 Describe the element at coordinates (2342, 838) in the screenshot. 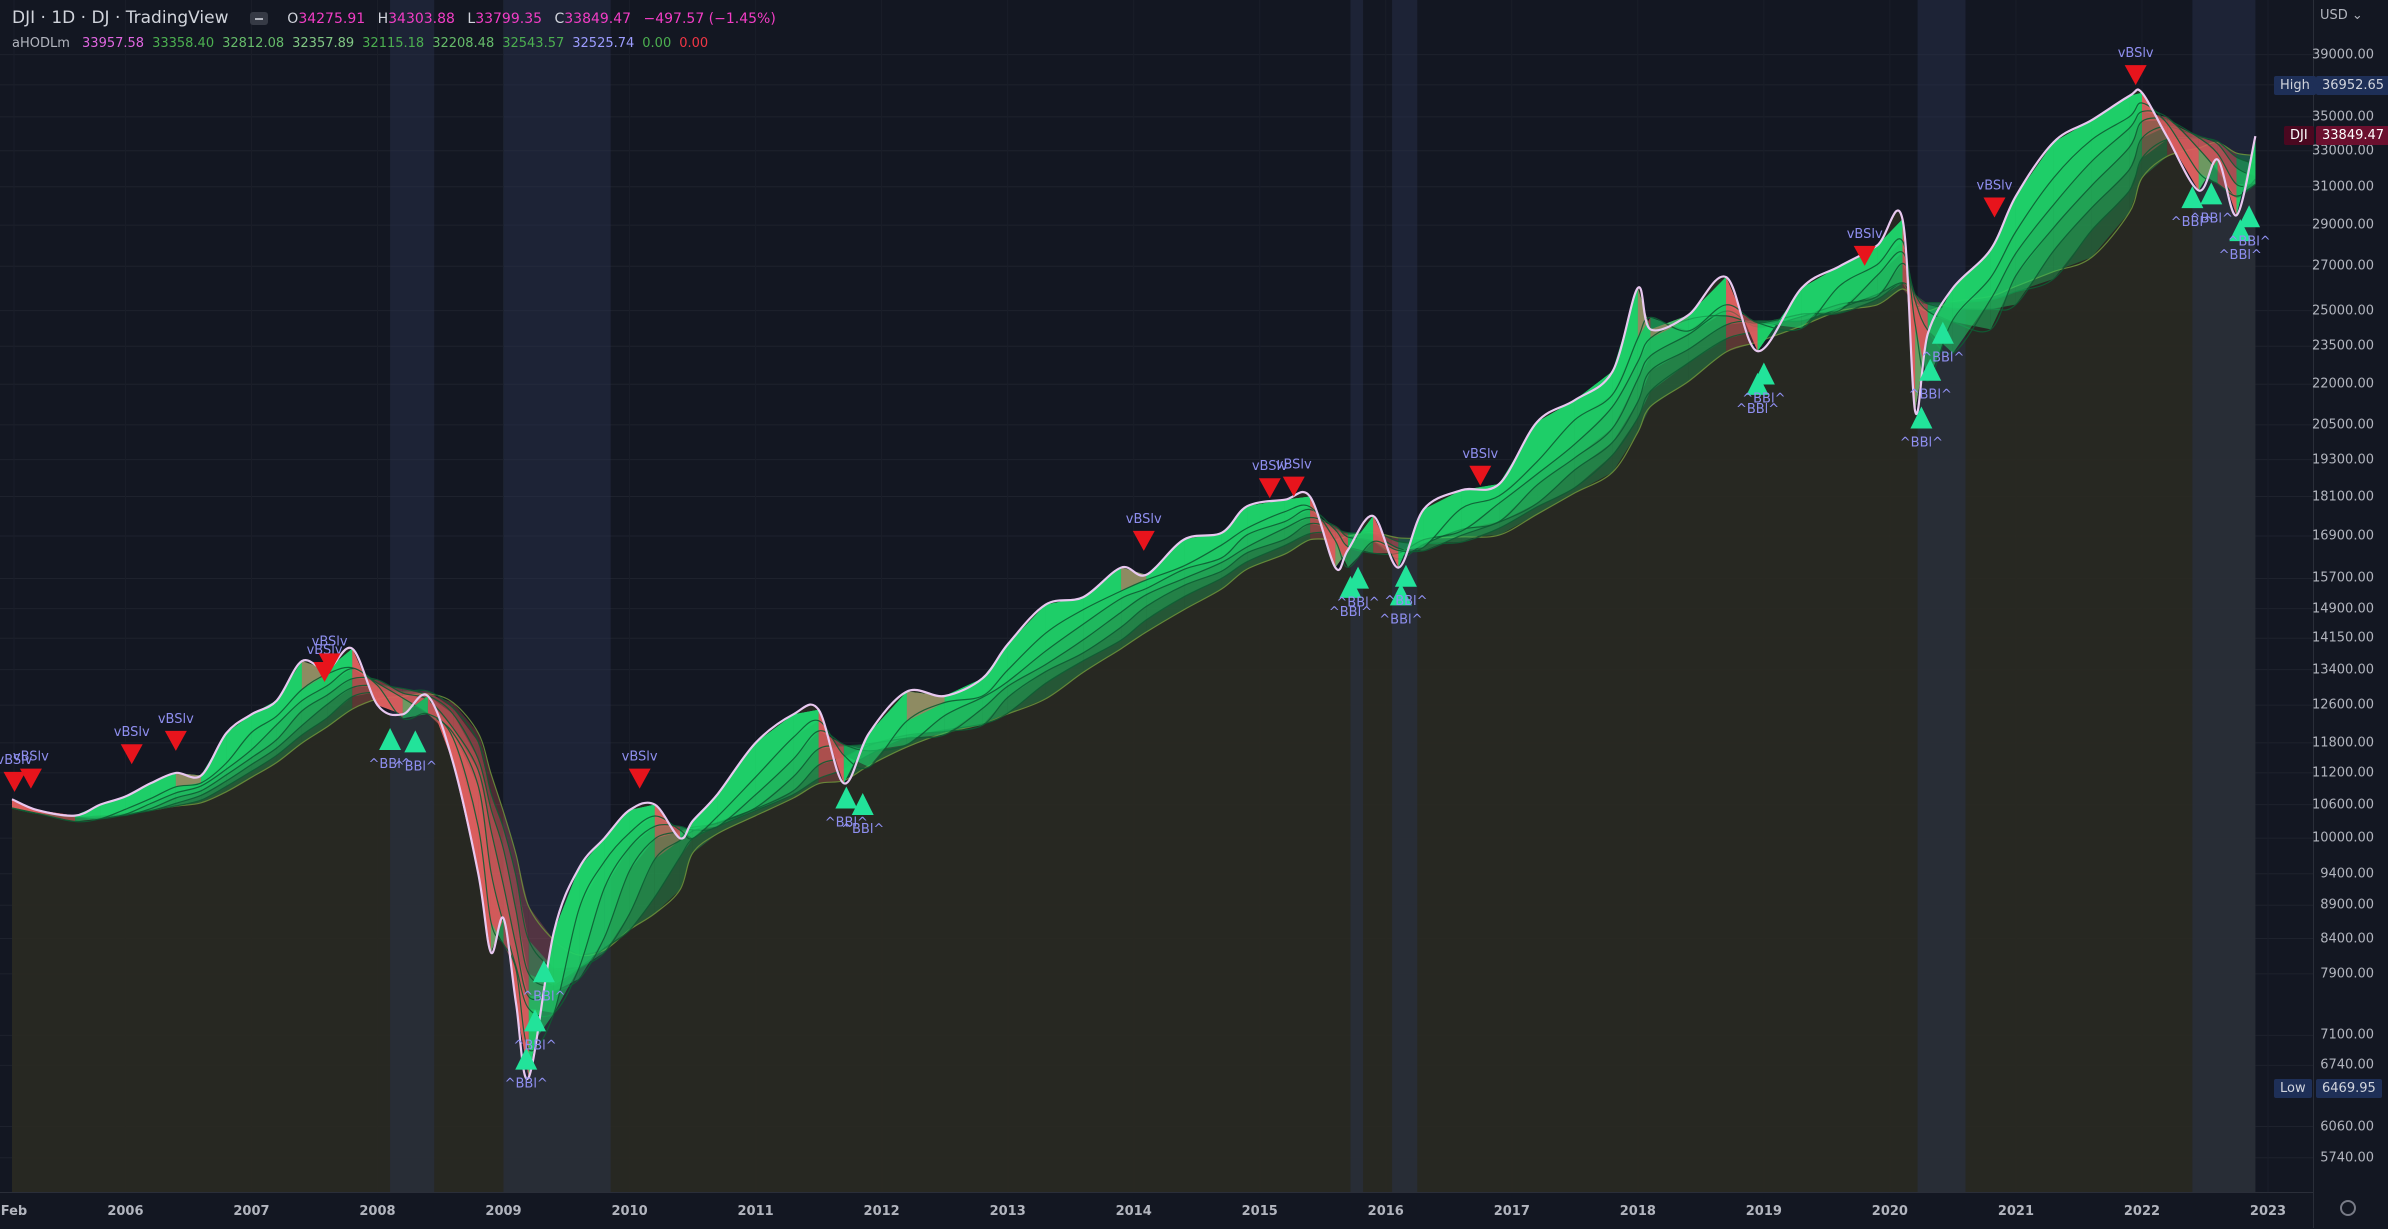

I see `price-tick-label: 10000.00` at that location.